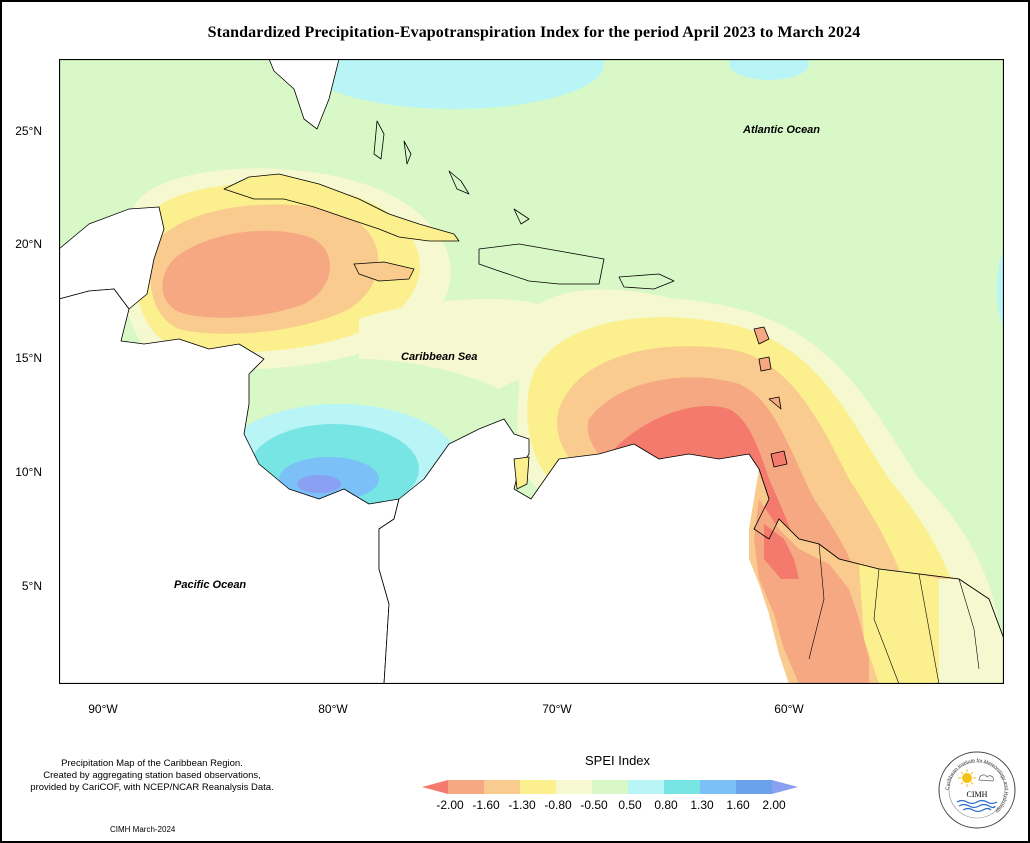 This screenshot has width=1030, height=843. Describe the element at coordinates (782, 130) in the screenshot. I see `label-atlantic-ocean: Atlantic Ocean` at that location.